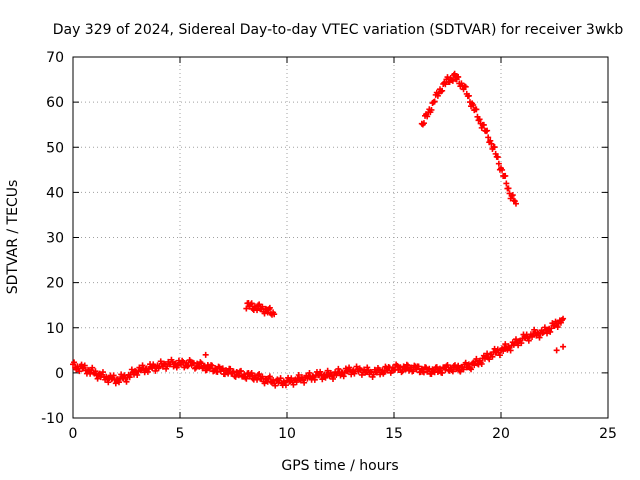  I want to click on x-tick-label: 25, so click(608, 434).